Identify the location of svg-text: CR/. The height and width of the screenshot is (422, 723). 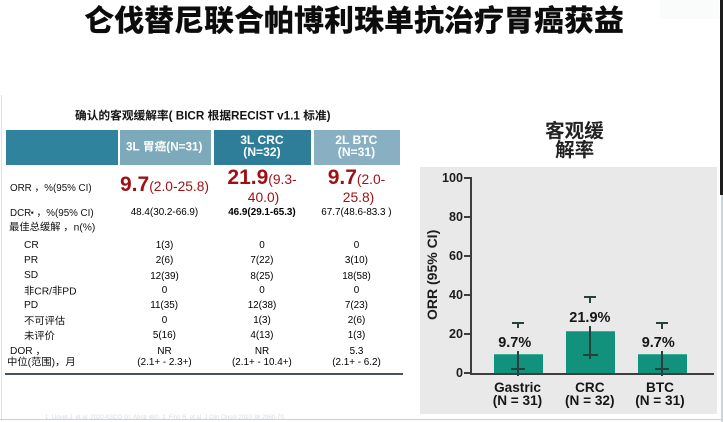
(43, 291).